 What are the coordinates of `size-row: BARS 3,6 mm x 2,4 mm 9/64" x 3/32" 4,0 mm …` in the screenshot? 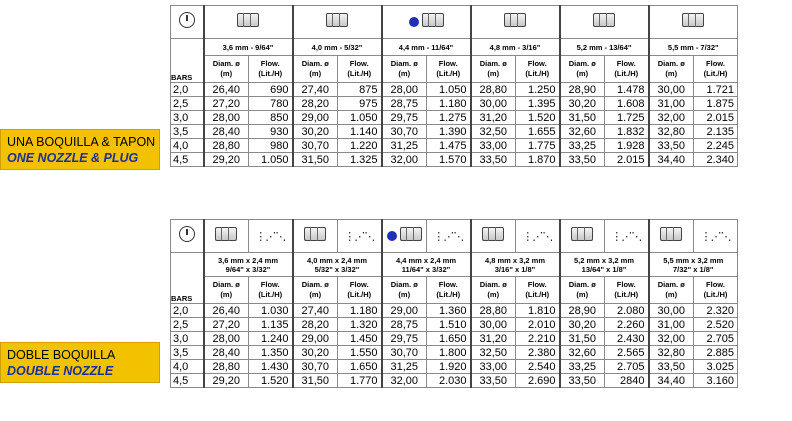 It's located at (454, 278).